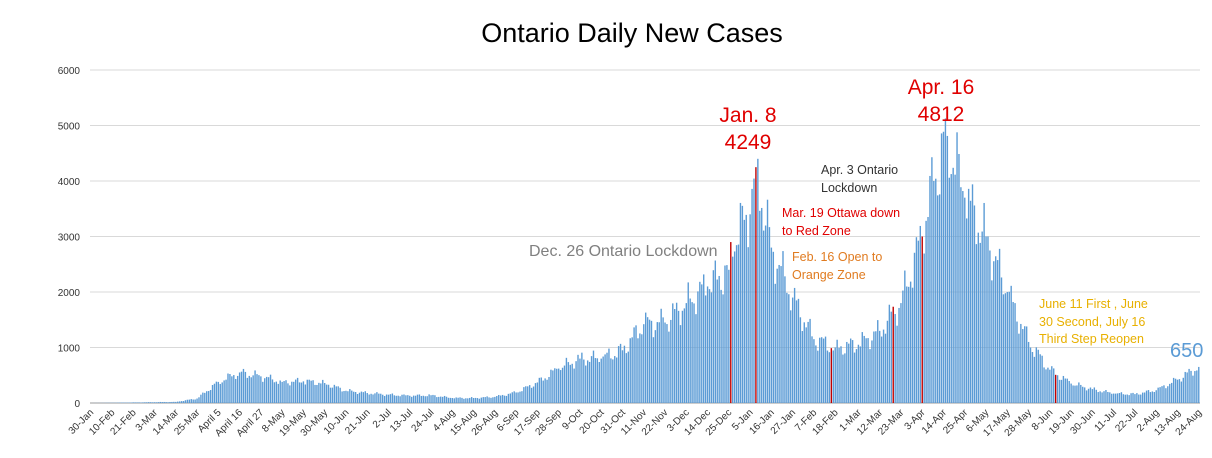 Image resolution: width=1212 pixels, height=458 pixels. I want to click on annotation-dec26-lockdown: Dec. 26 Ontario Lockdown, so click(623, 251).